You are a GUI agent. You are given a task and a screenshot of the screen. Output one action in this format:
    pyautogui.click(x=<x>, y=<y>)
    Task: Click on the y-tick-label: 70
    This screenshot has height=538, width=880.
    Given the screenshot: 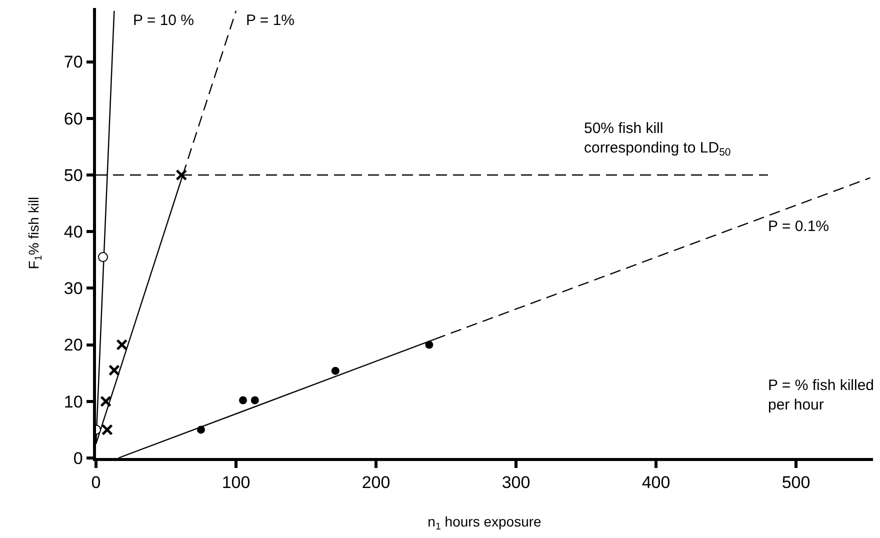 What is the action you would take?
    pyautogui.click(x=73, y=62)
    